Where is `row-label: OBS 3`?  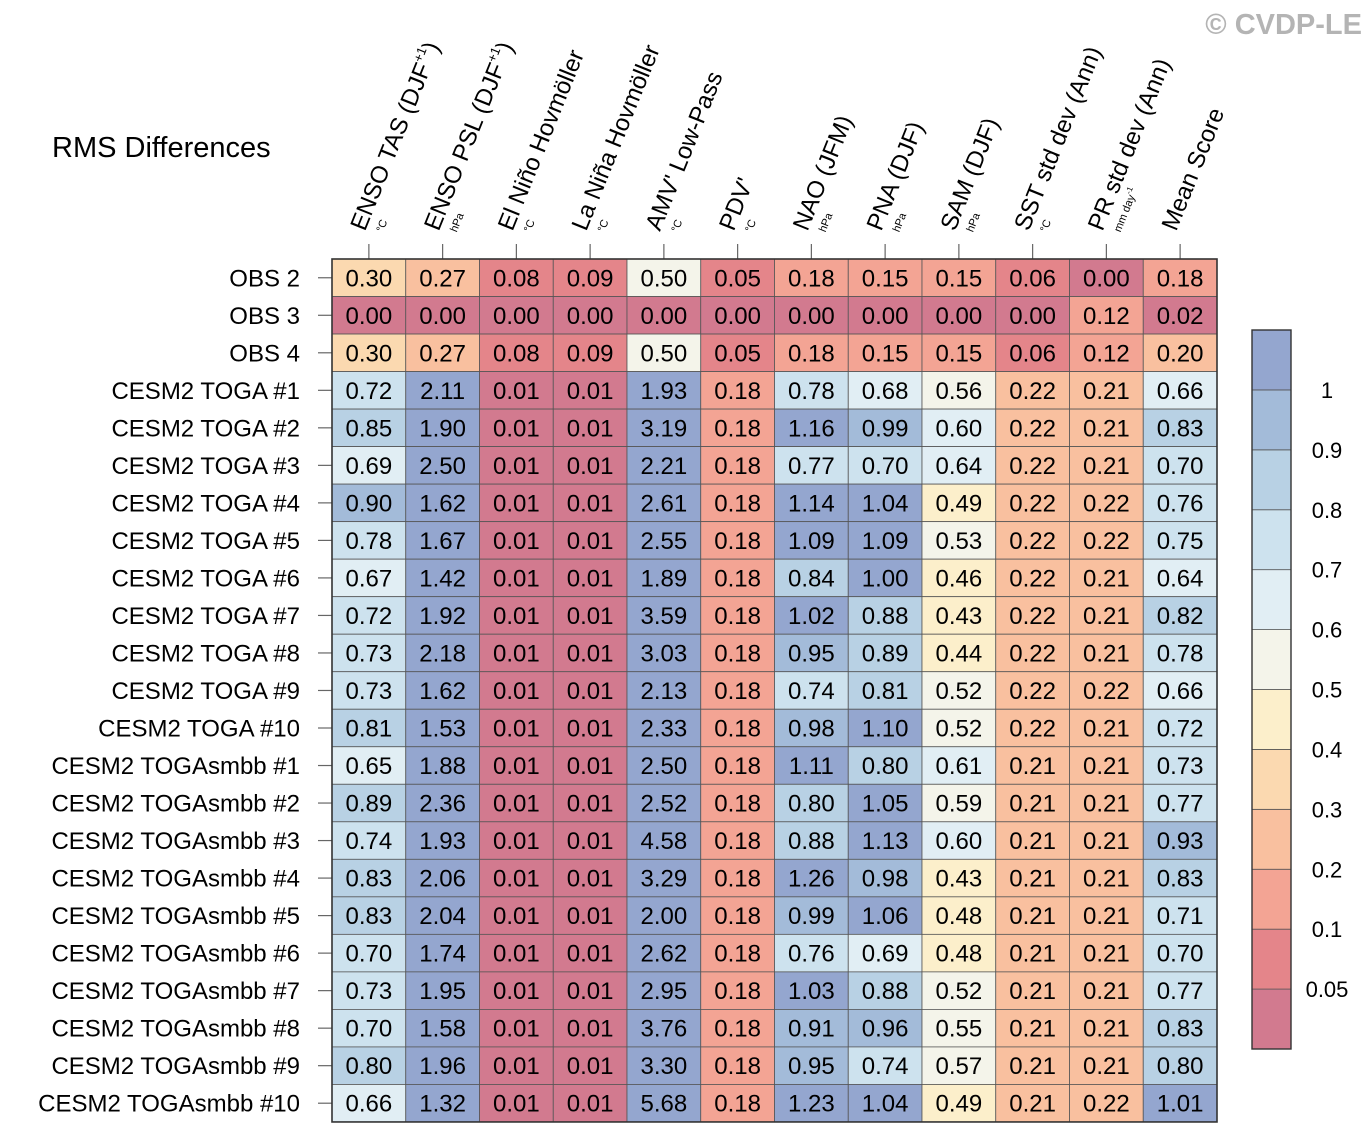
row-label: OBS 3 is located at coordinates (264, 316).